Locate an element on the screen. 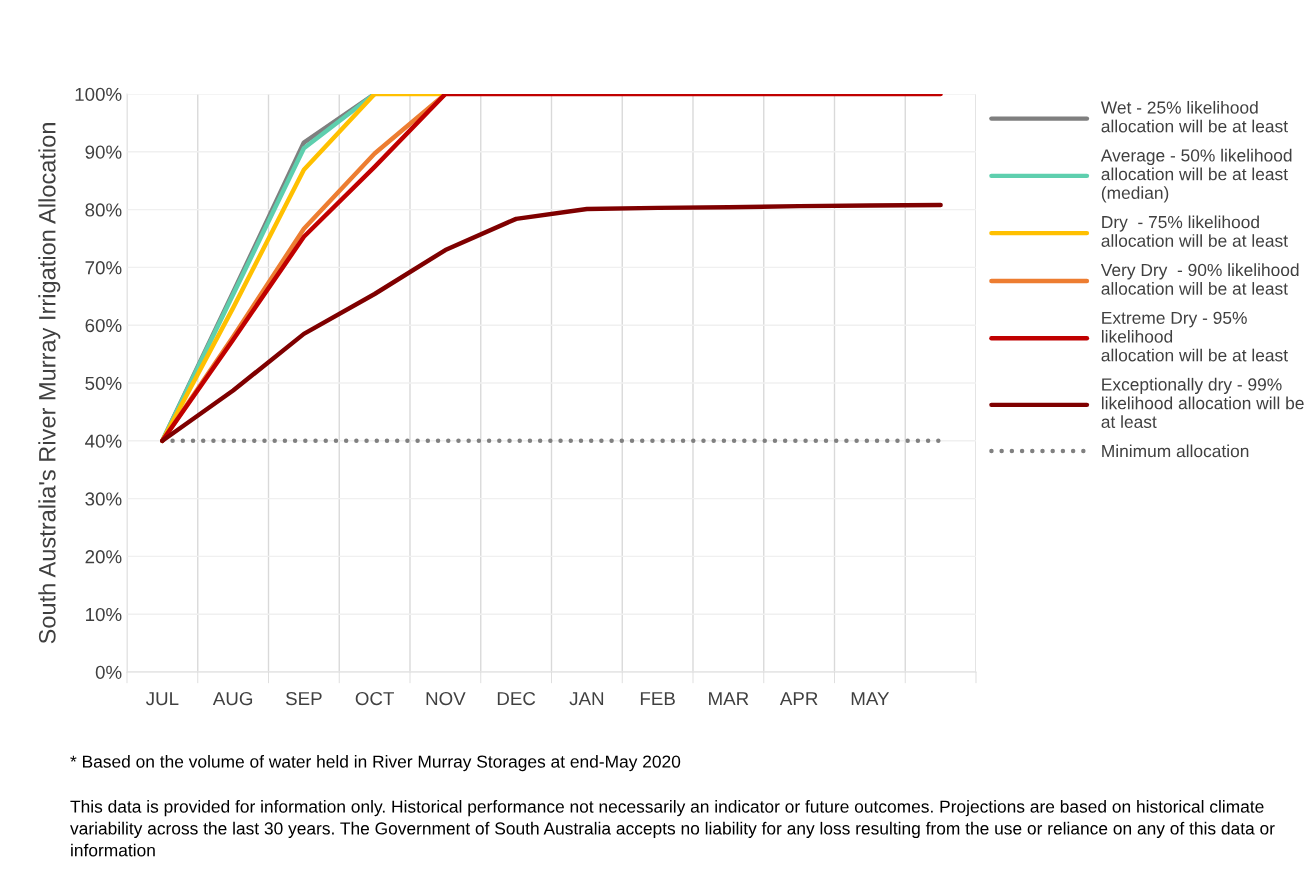  text: This data is provided for information only. Historical performance not necessarily an indicator or future outcomes. Projections are based on historical climate variability across the last 30 years. The Government of South Australia accepts no liability for any loss resulting from the use or reliance on any of this data or information is located at coordinates (672, 828).